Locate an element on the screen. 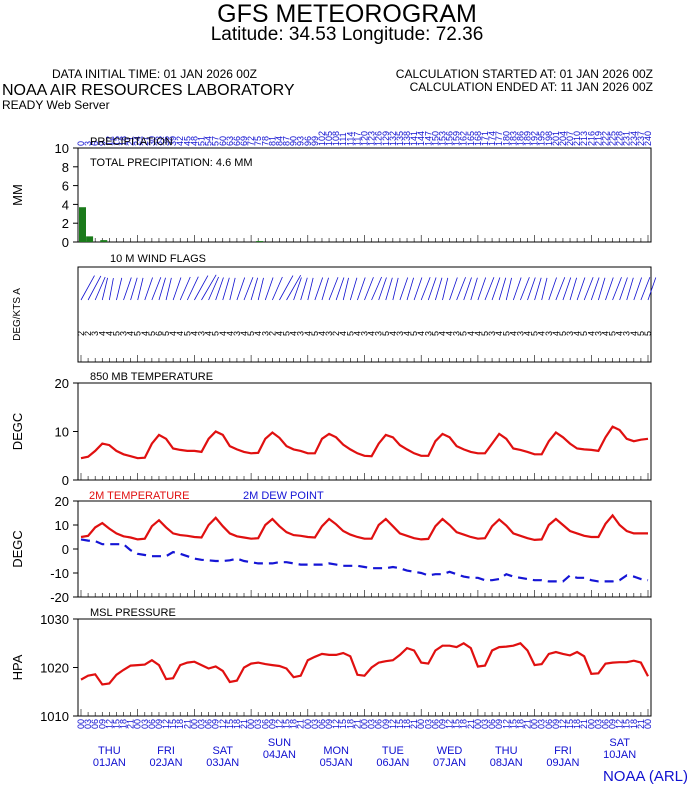 This screenshot has height=788, width=694. temp2m-series-line is located at coordinates (364, 527).